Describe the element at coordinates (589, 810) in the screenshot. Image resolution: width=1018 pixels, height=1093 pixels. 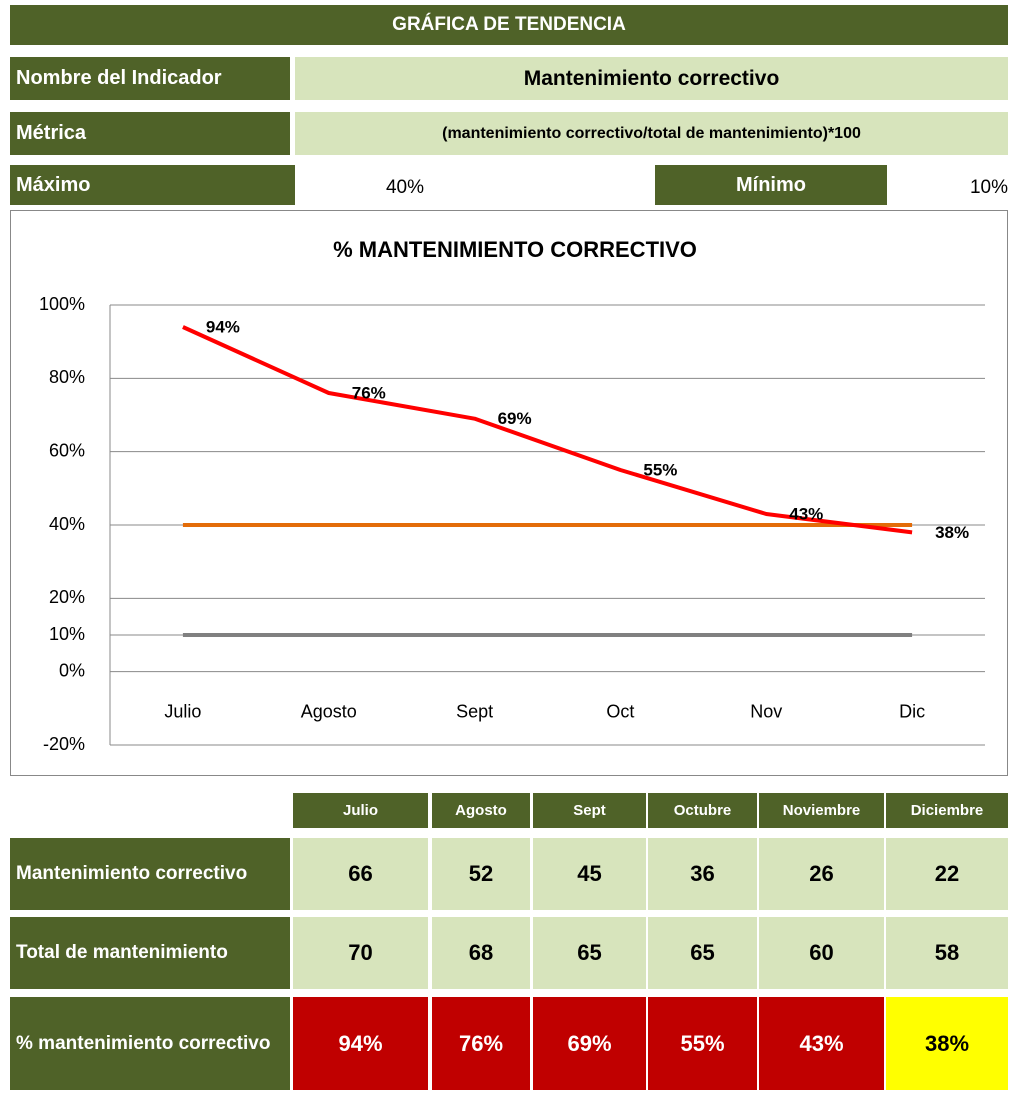
I see `column-header: Sept` at that location.